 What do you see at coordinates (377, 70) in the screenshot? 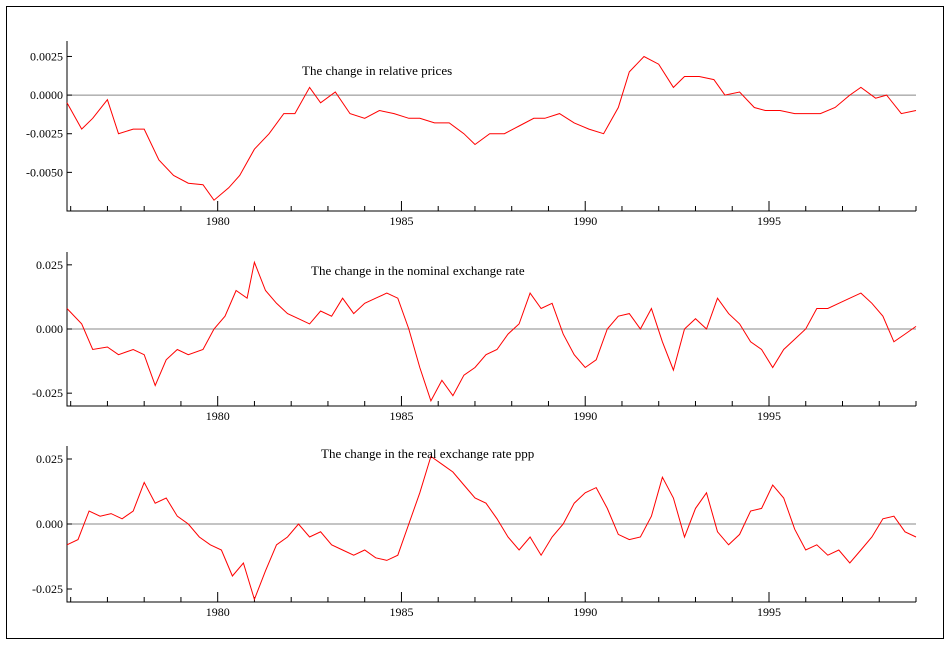
I see `panel-title: The change in relative prices` at bounding box center [377, 70].